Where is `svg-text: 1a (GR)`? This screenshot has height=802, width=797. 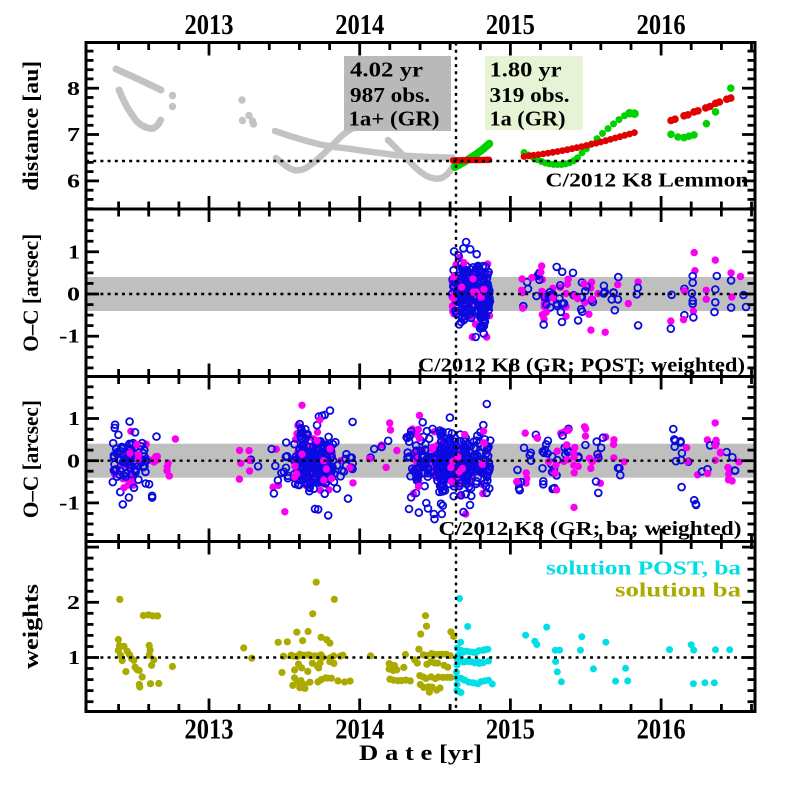 svg-text: 1a (GR) is located at coordinates (528, 119).